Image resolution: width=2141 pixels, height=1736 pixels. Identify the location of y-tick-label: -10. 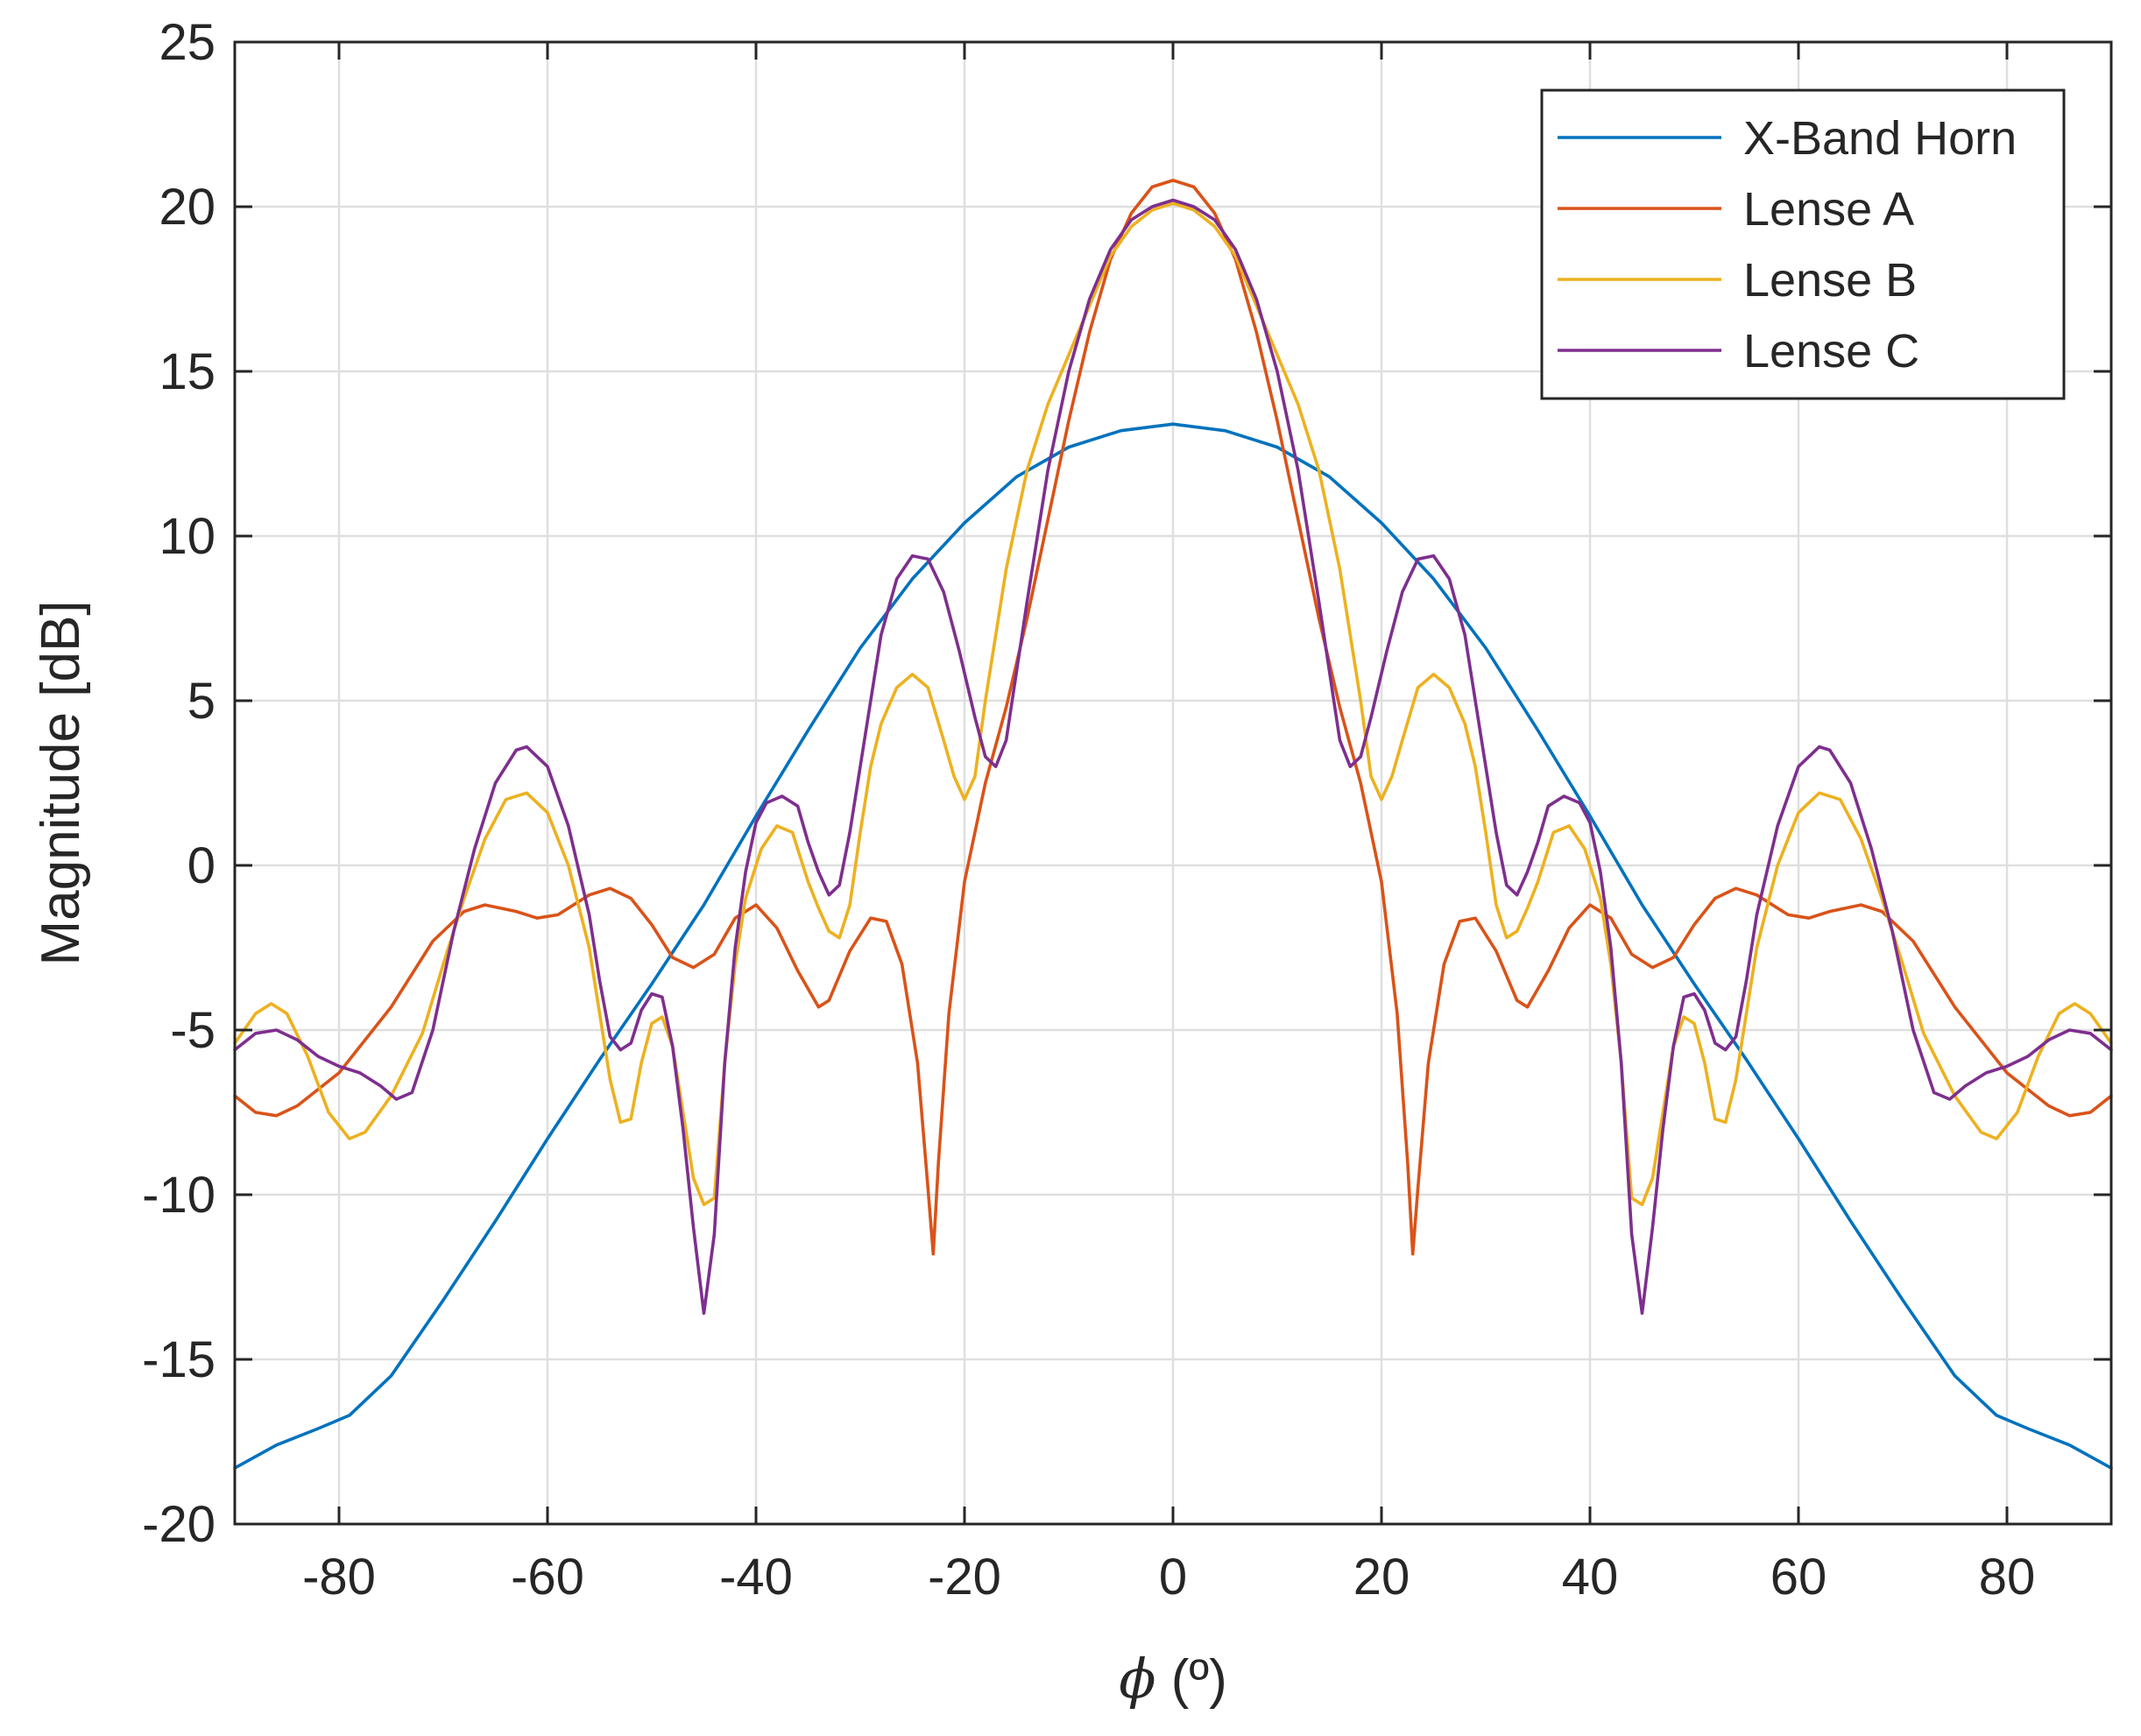
(179, 1195).